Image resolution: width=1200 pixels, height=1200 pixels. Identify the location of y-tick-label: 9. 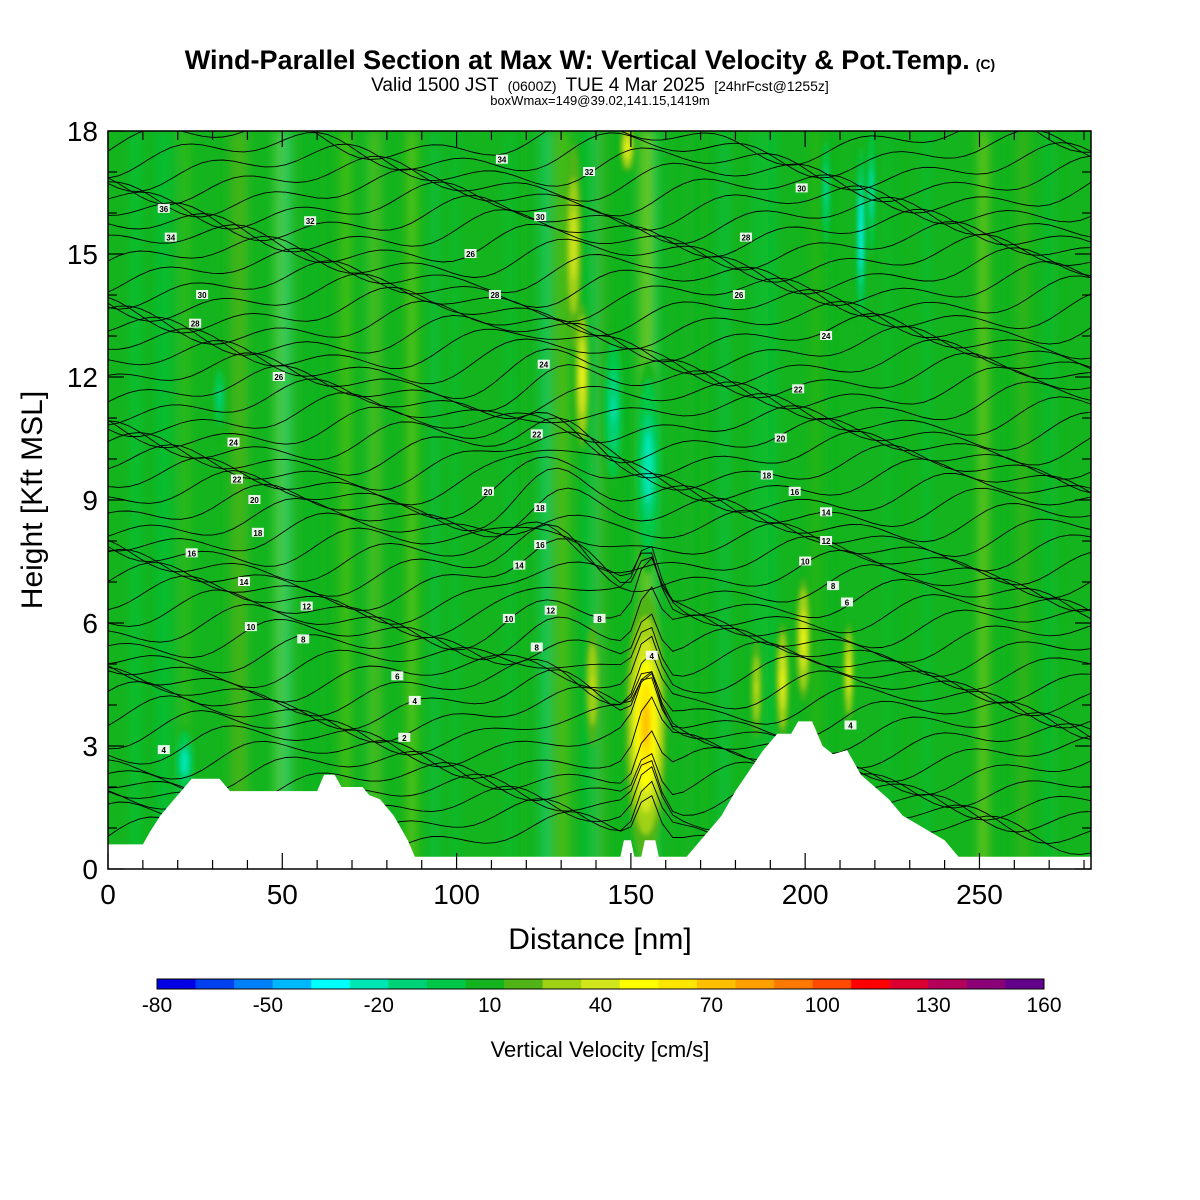
(90, 500).